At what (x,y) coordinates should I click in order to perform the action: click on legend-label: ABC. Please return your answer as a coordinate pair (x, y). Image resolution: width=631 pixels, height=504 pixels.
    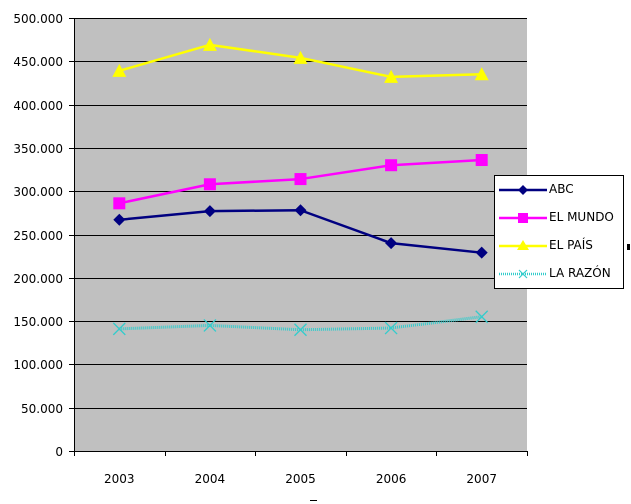
    Looking at the image, I should click on (561, 189).